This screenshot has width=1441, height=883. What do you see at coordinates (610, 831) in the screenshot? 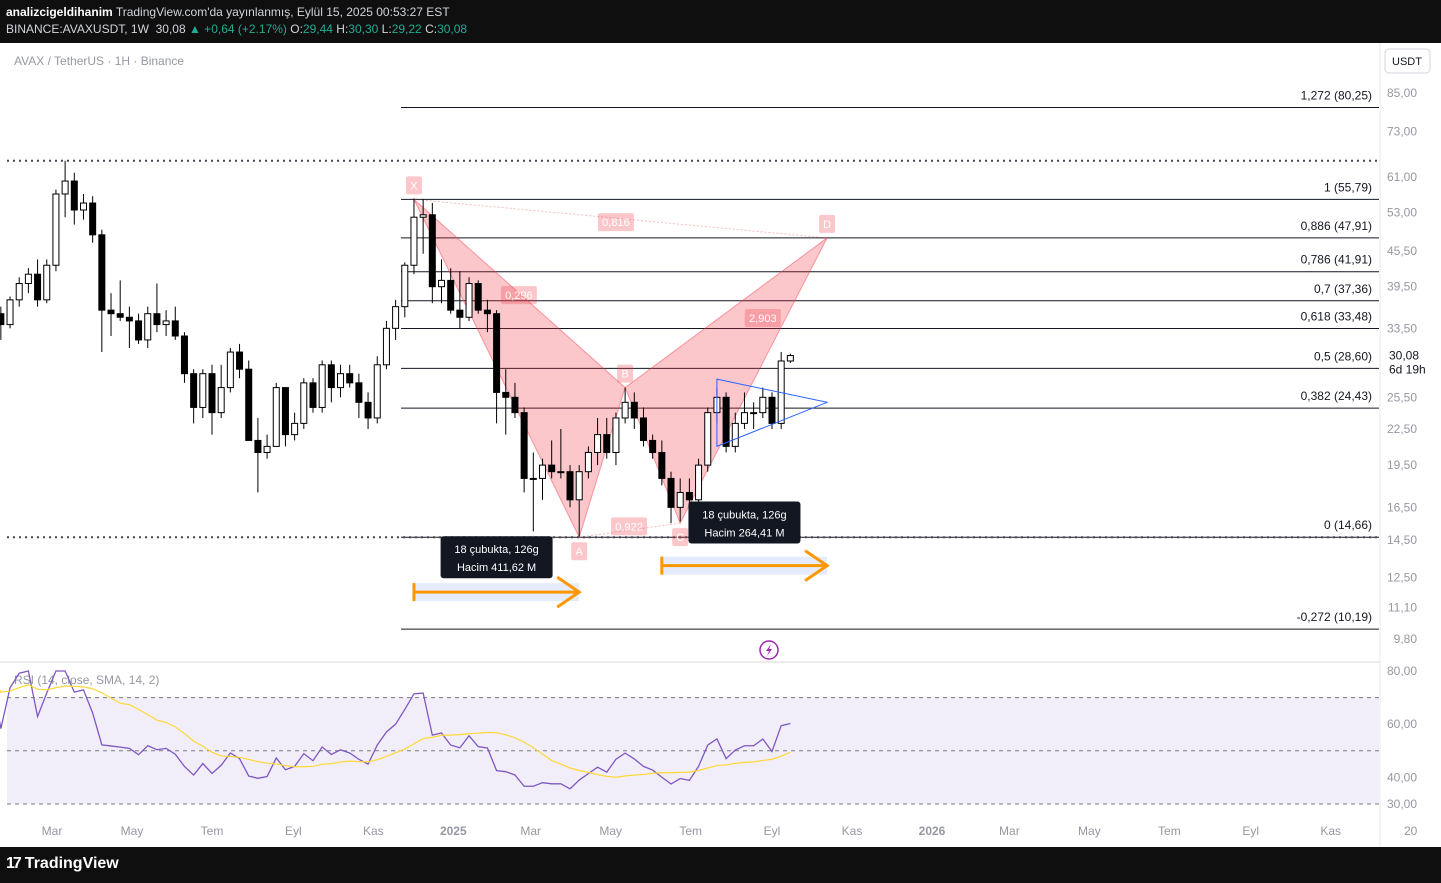
I see `time-axis-tick: May` at bounding box center [610, 831].